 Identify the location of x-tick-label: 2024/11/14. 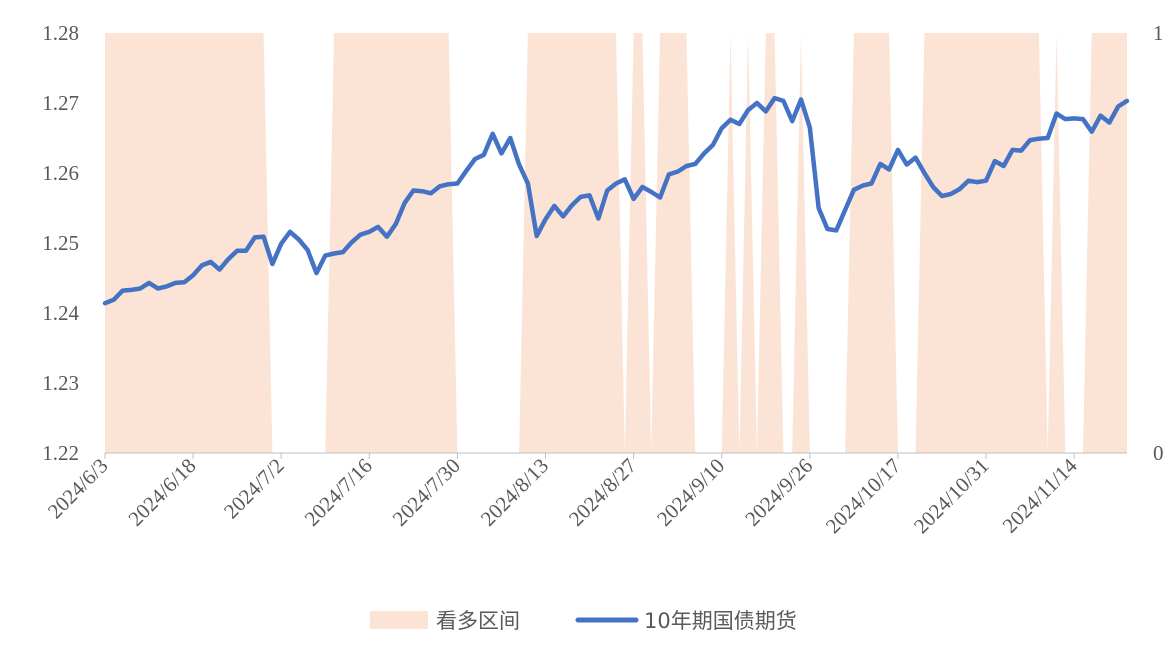
(1040, 495).